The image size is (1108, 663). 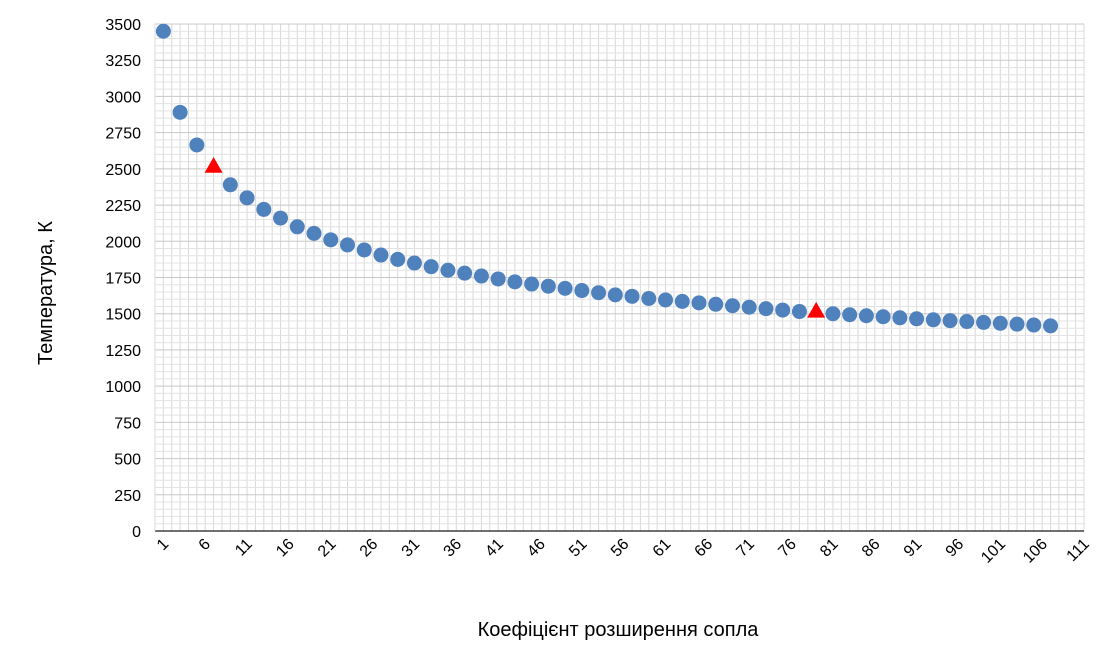 I want to click on x-tick-label: 56, so click(x=620, y=548).